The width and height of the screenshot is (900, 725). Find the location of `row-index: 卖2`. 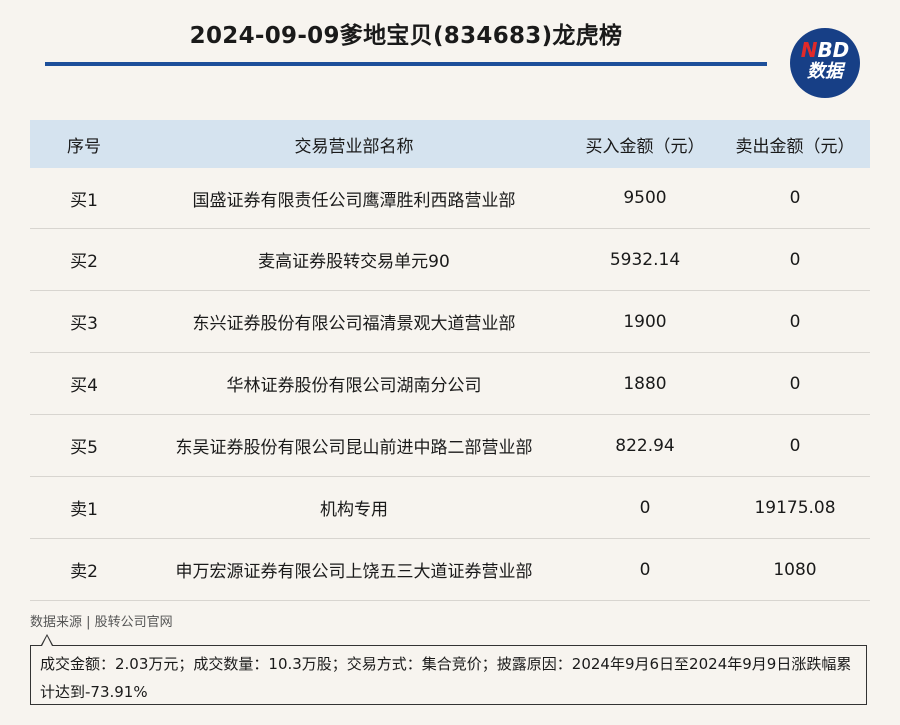

row-index: 卖2 is located at coordinates (84, 572).